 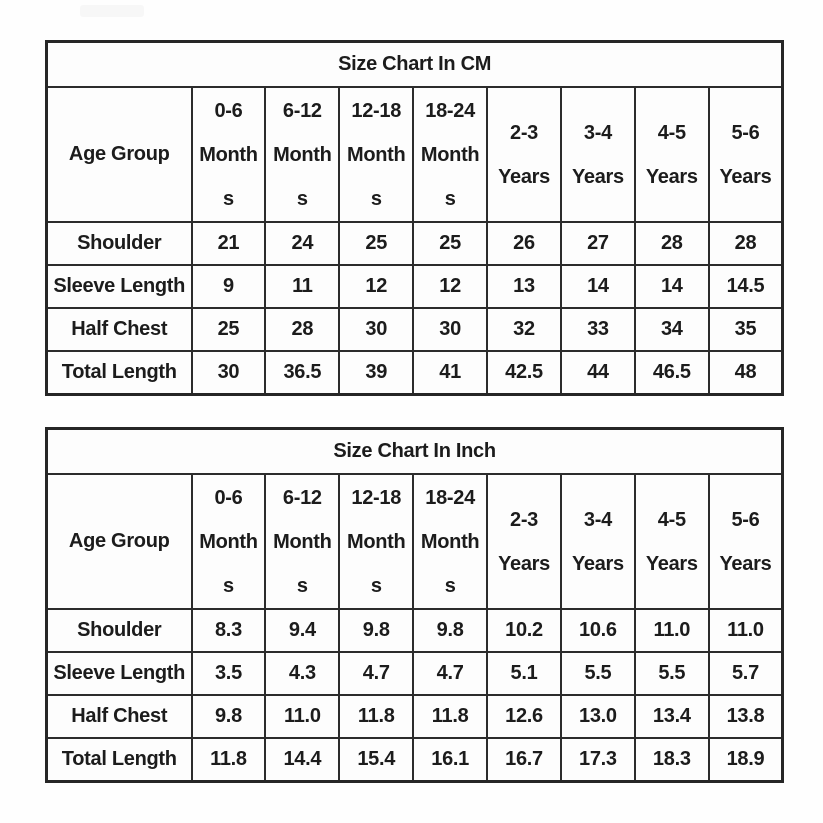 I want to click on data-cell: 9, so click(x=228, y=286).